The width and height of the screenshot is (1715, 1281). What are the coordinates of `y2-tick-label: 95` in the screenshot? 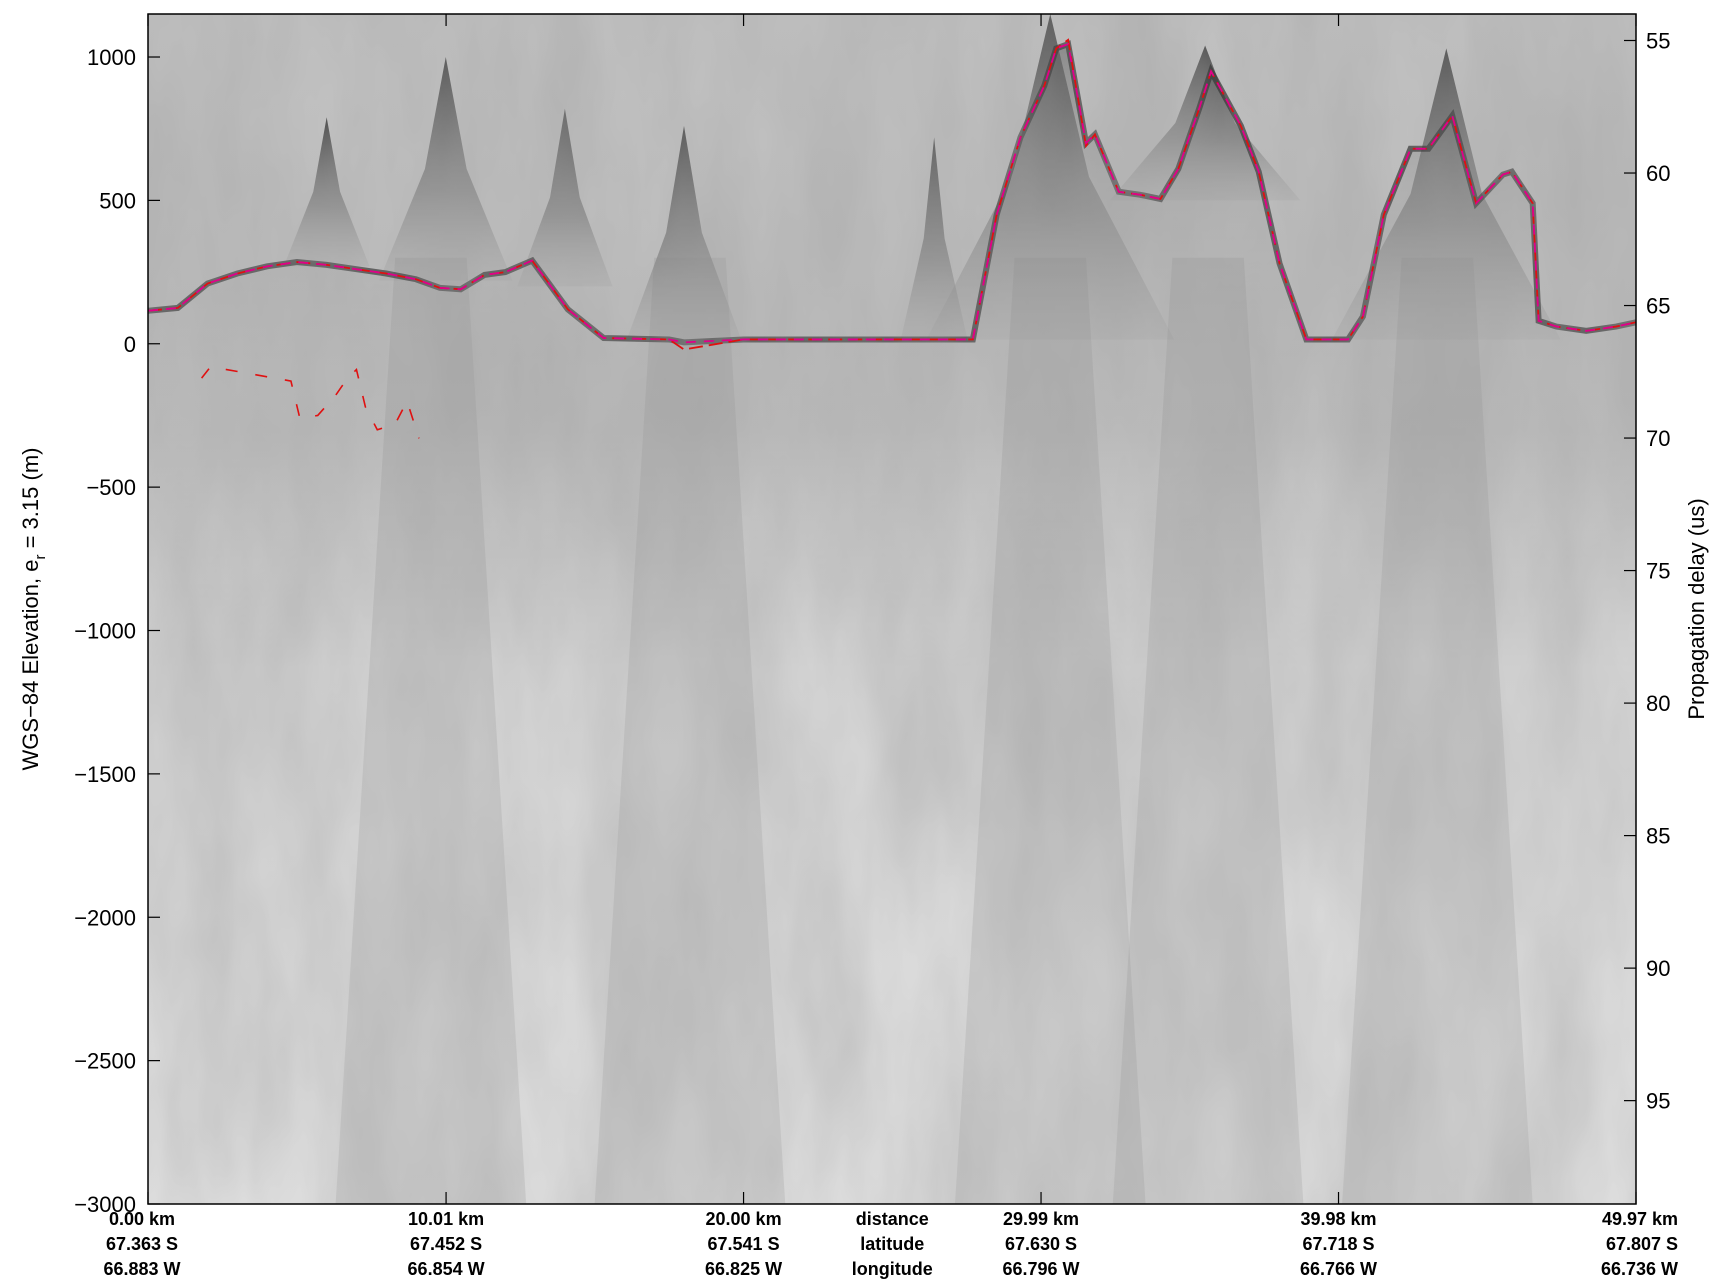 It's located at (1658, 1101).